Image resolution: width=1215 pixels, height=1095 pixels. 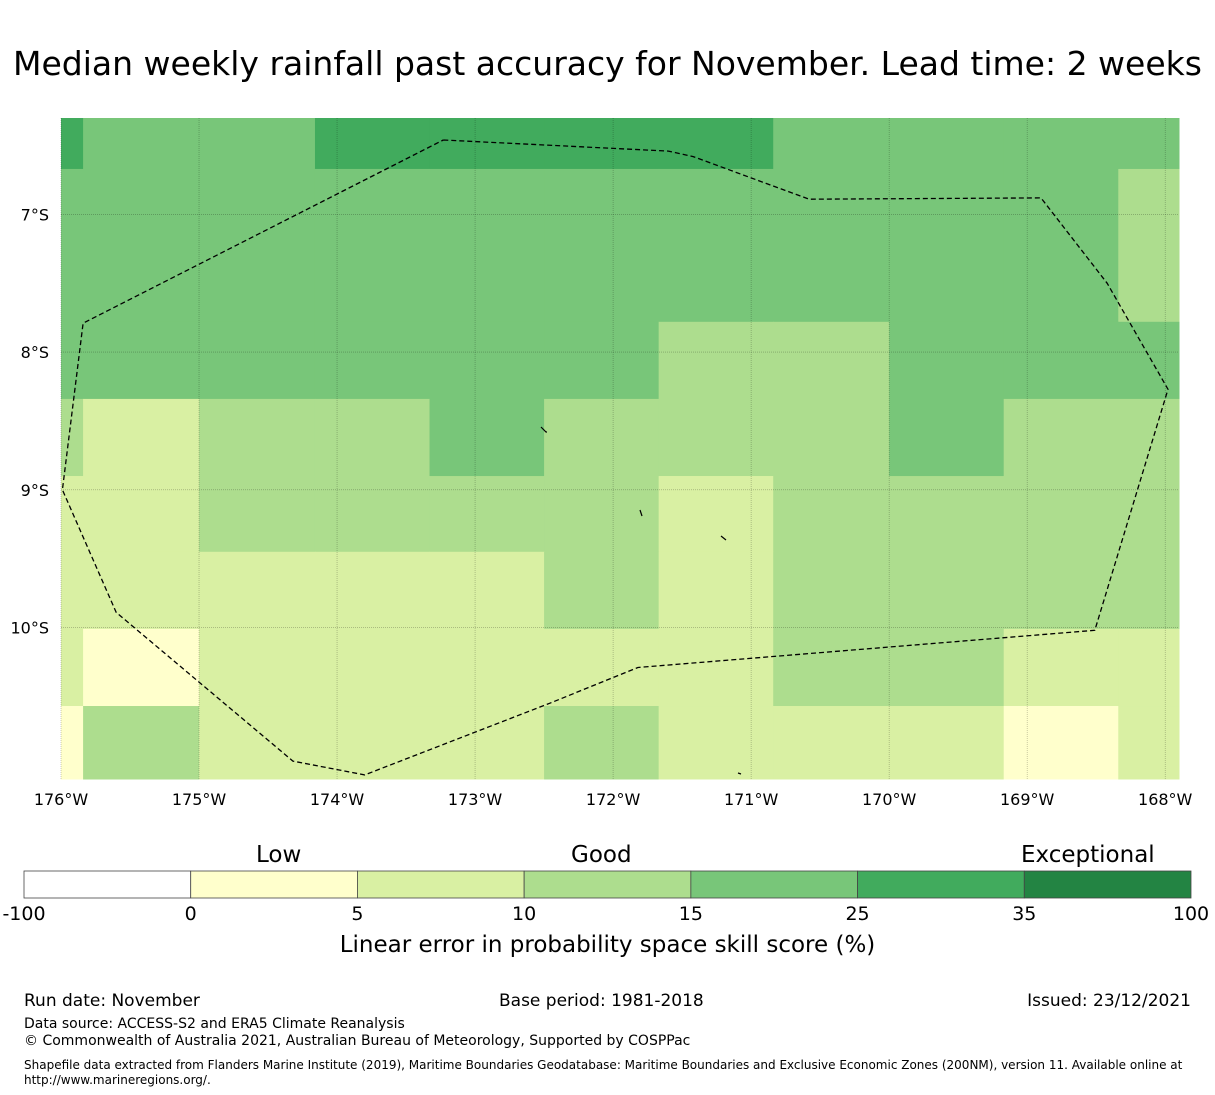 What do you see at coordinates (475, 799) in the screenshot?
I see `lon-tick-label: 173°W` at bounding box center [475, 799].